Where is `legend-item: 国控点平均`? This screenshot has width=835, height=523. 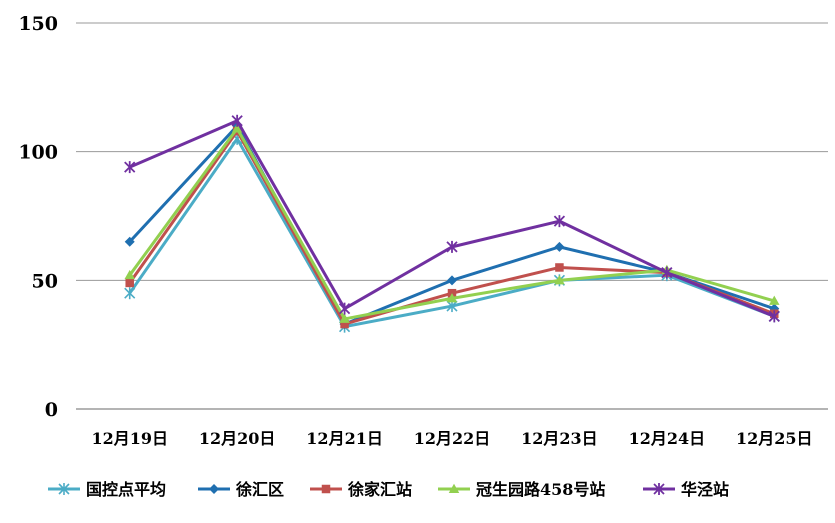 legend-item: 国控点平均 is located at coordinates (107, 489).